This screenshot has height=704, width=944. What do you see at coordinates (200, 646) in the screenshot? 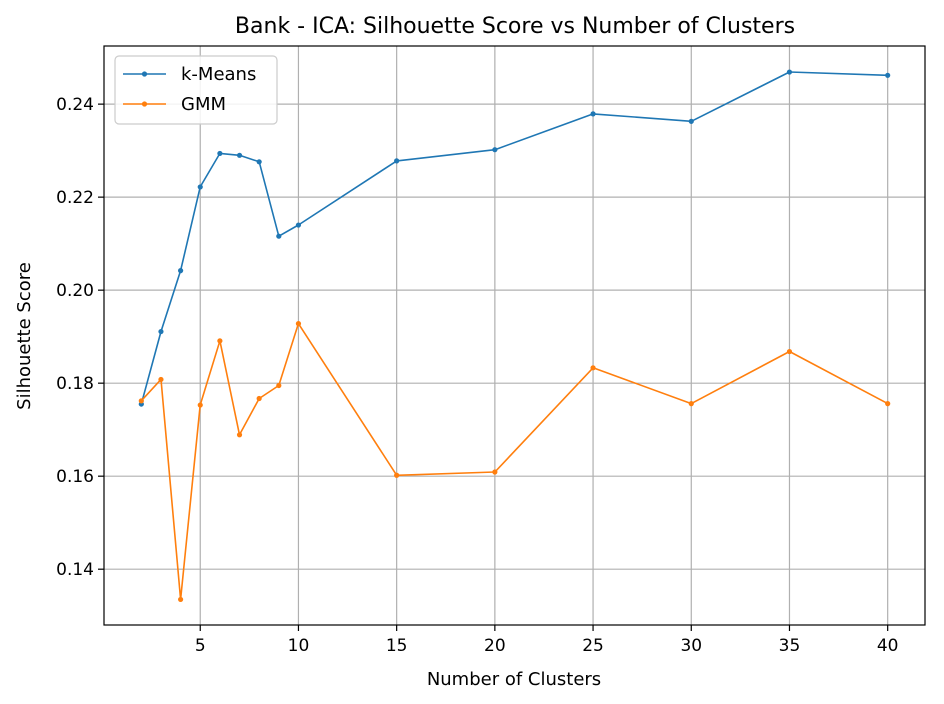
I see `x-tick-label: 5` at bounding box center [200, 646].